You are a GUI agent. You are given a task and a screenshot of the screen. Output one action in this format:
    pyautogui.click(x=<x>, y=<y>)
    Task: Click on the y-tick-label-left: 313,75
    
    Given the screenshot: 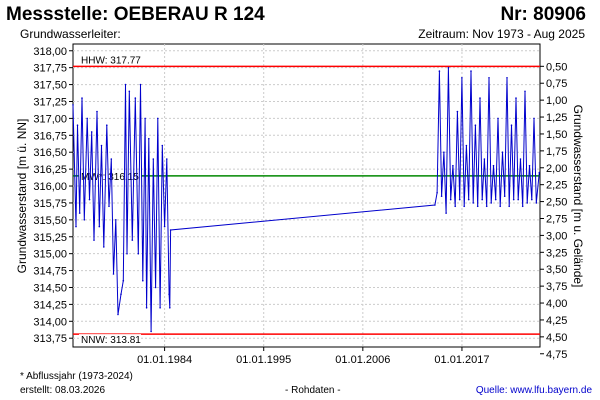 What is the action you would take?
    pyautogui.click(x=50, y=339)
    